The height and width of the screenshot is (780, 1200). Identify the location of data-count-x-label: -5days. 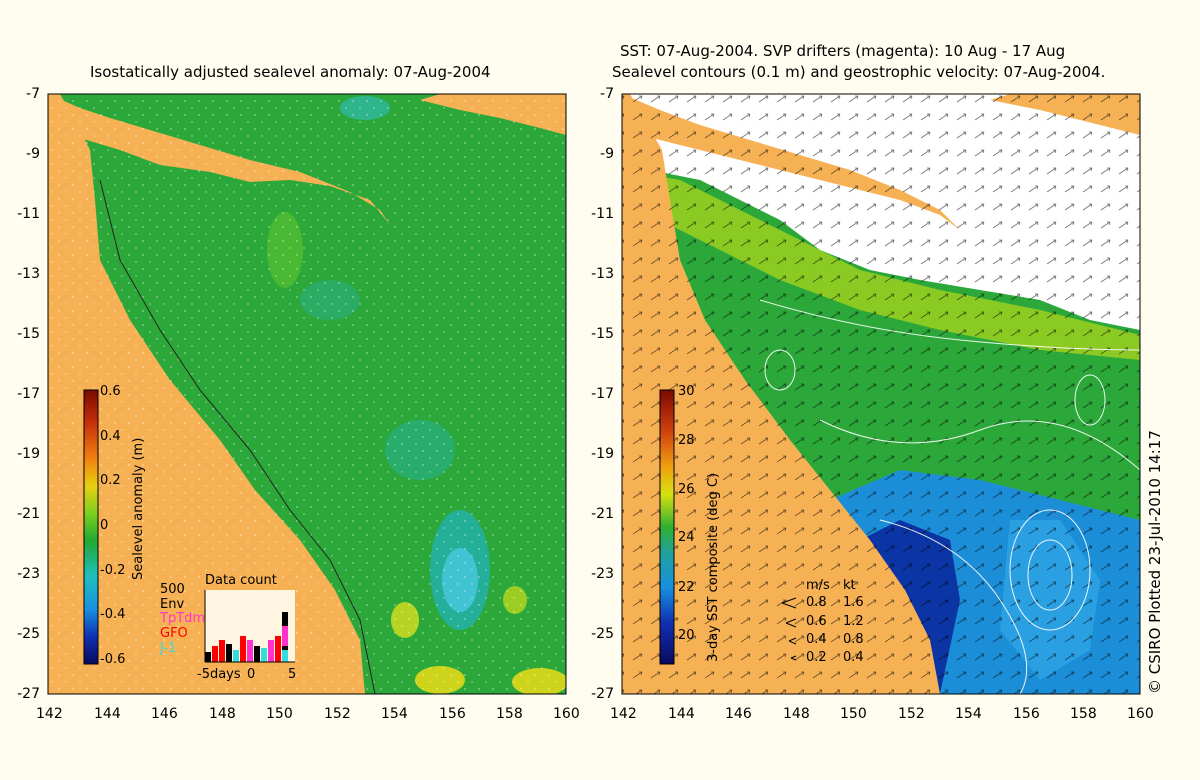
(219, 674).